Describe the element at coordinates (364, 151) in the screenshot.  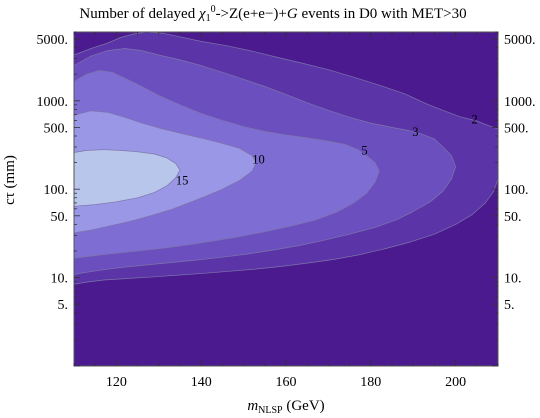
I see `contour-label-5: 5` at that location.